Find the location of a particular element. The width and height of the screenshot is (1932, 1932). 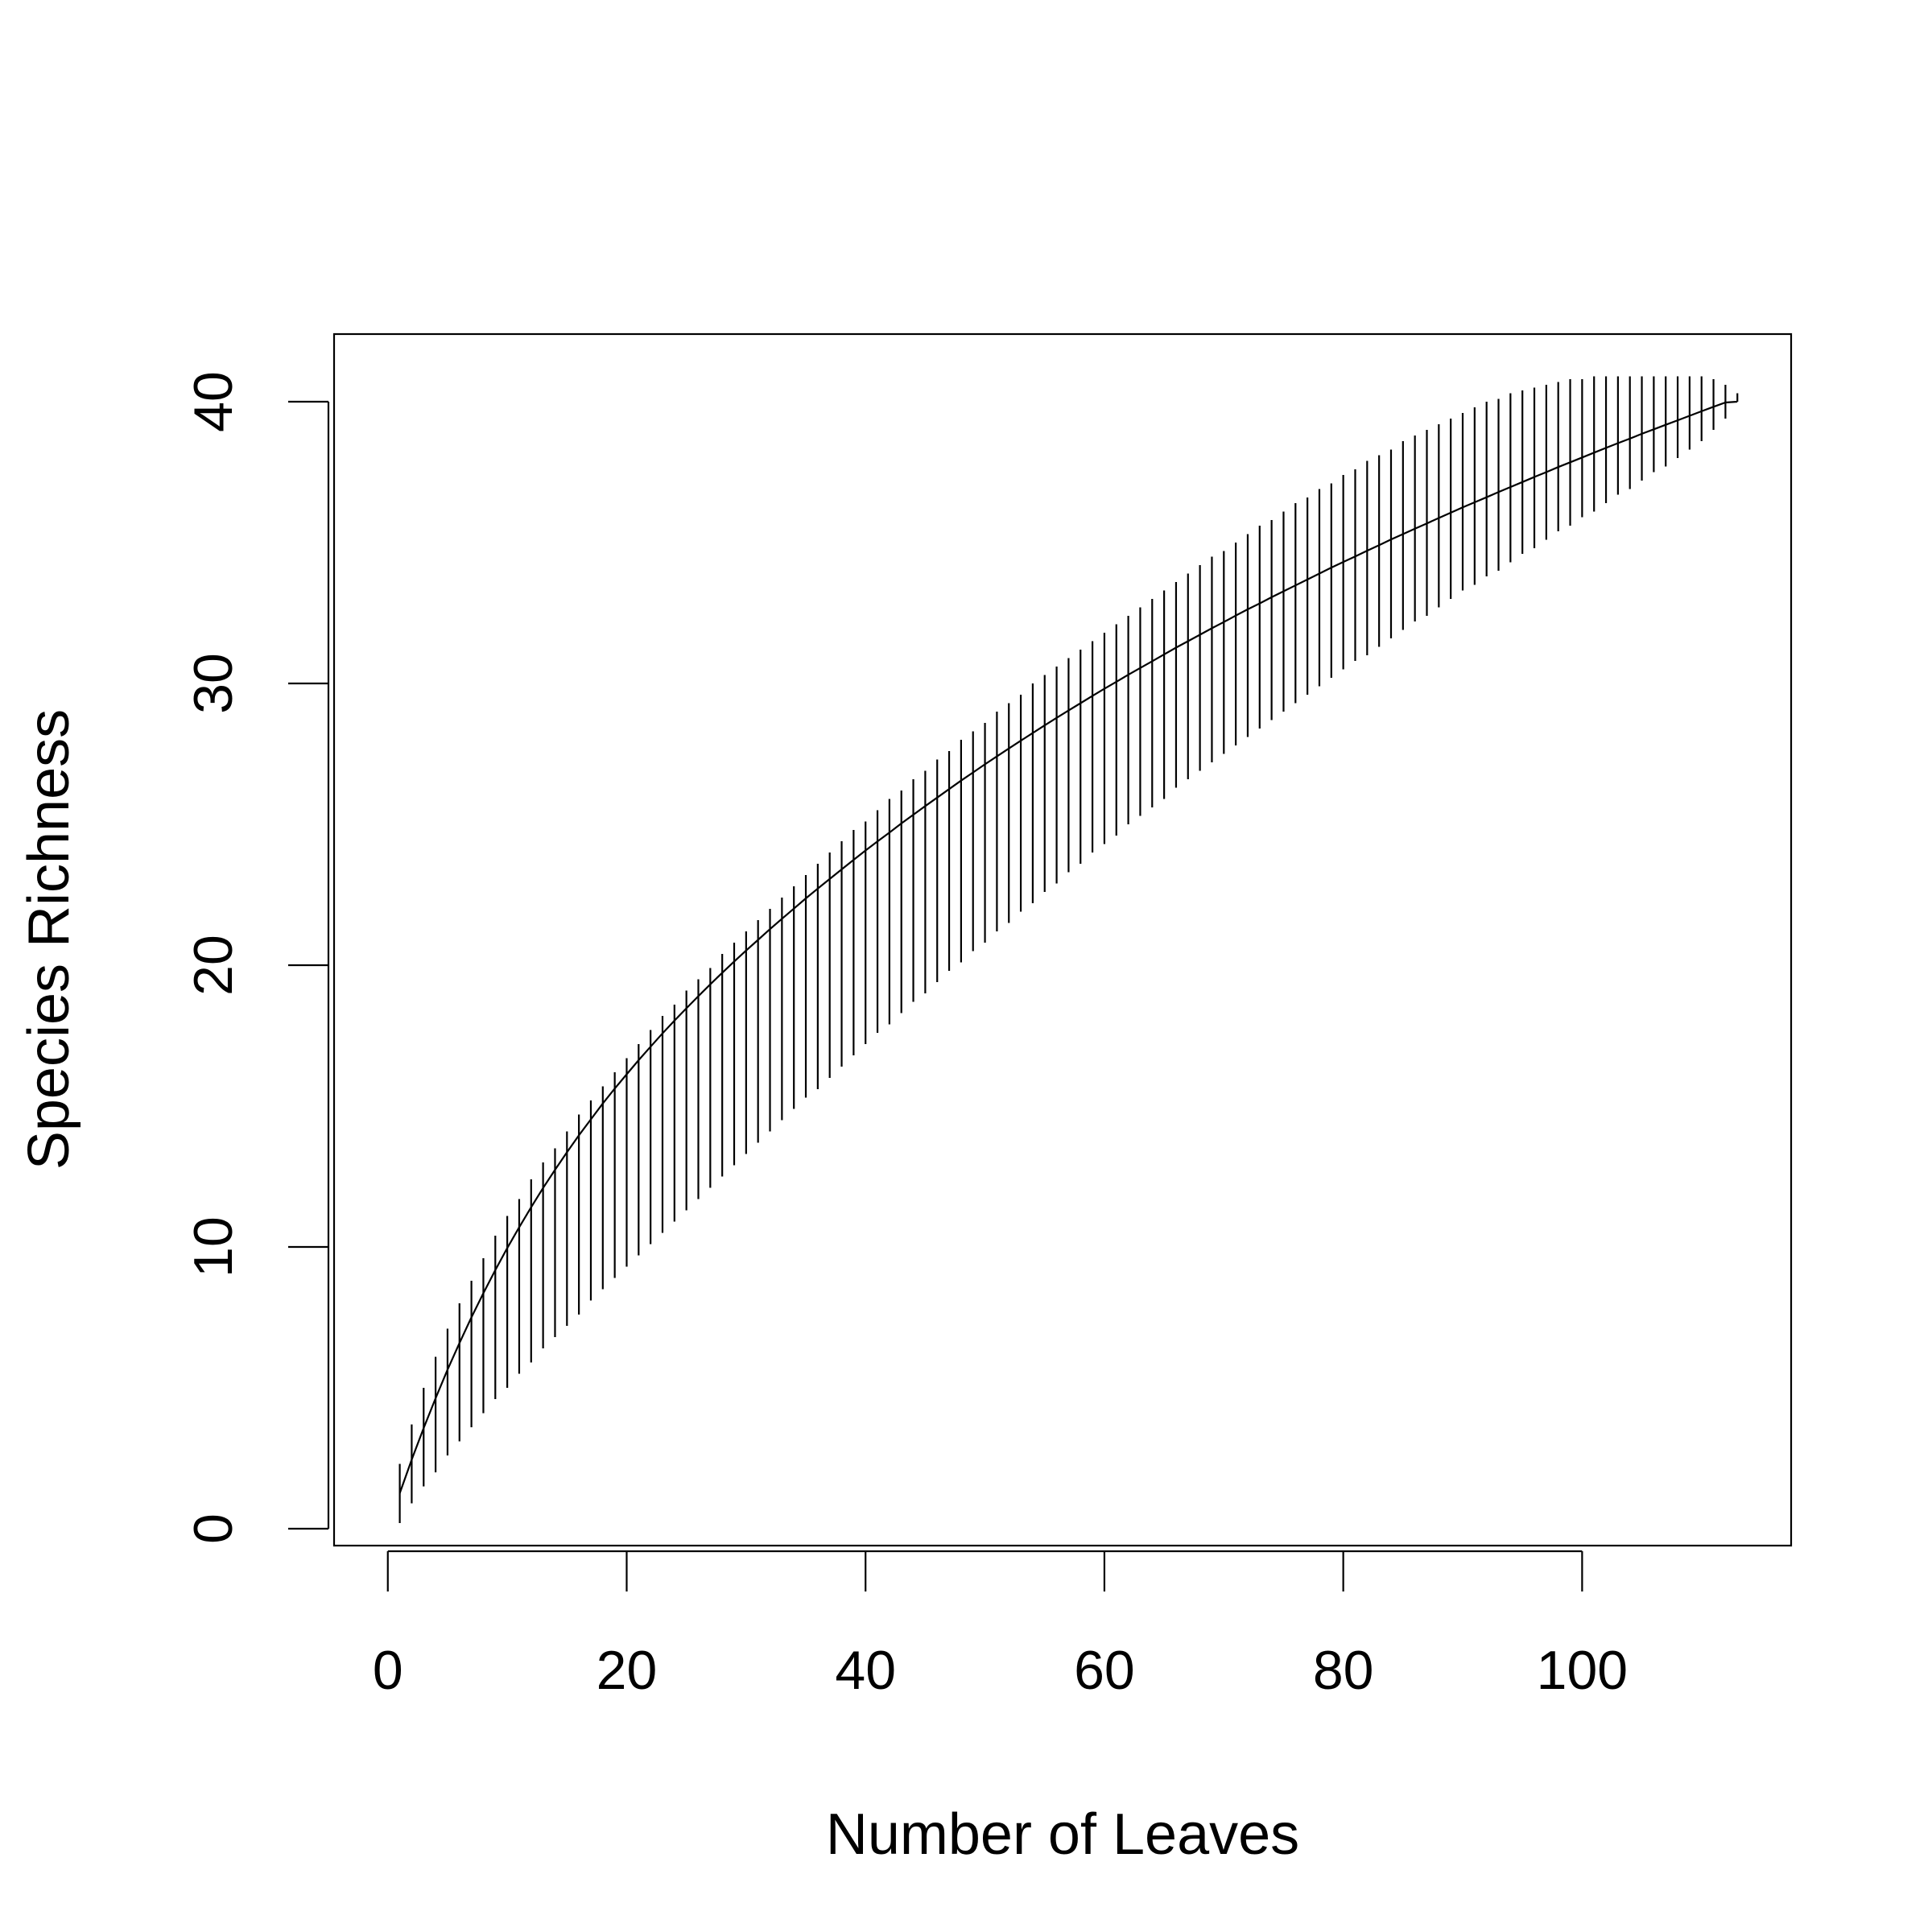

y-tick-label: 10 is located at coordinates (213, 1247).